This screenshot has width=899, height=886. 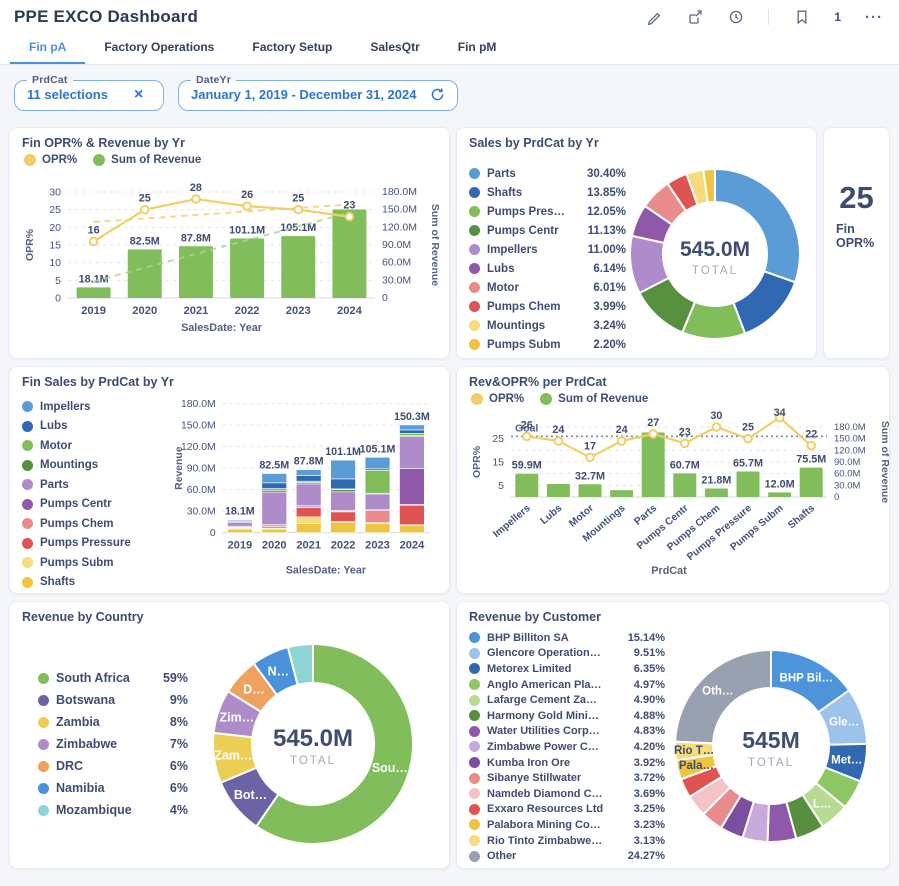 I want to click on legend-item-lubs: Lubs 6.14%, so click(x=547, y=268).